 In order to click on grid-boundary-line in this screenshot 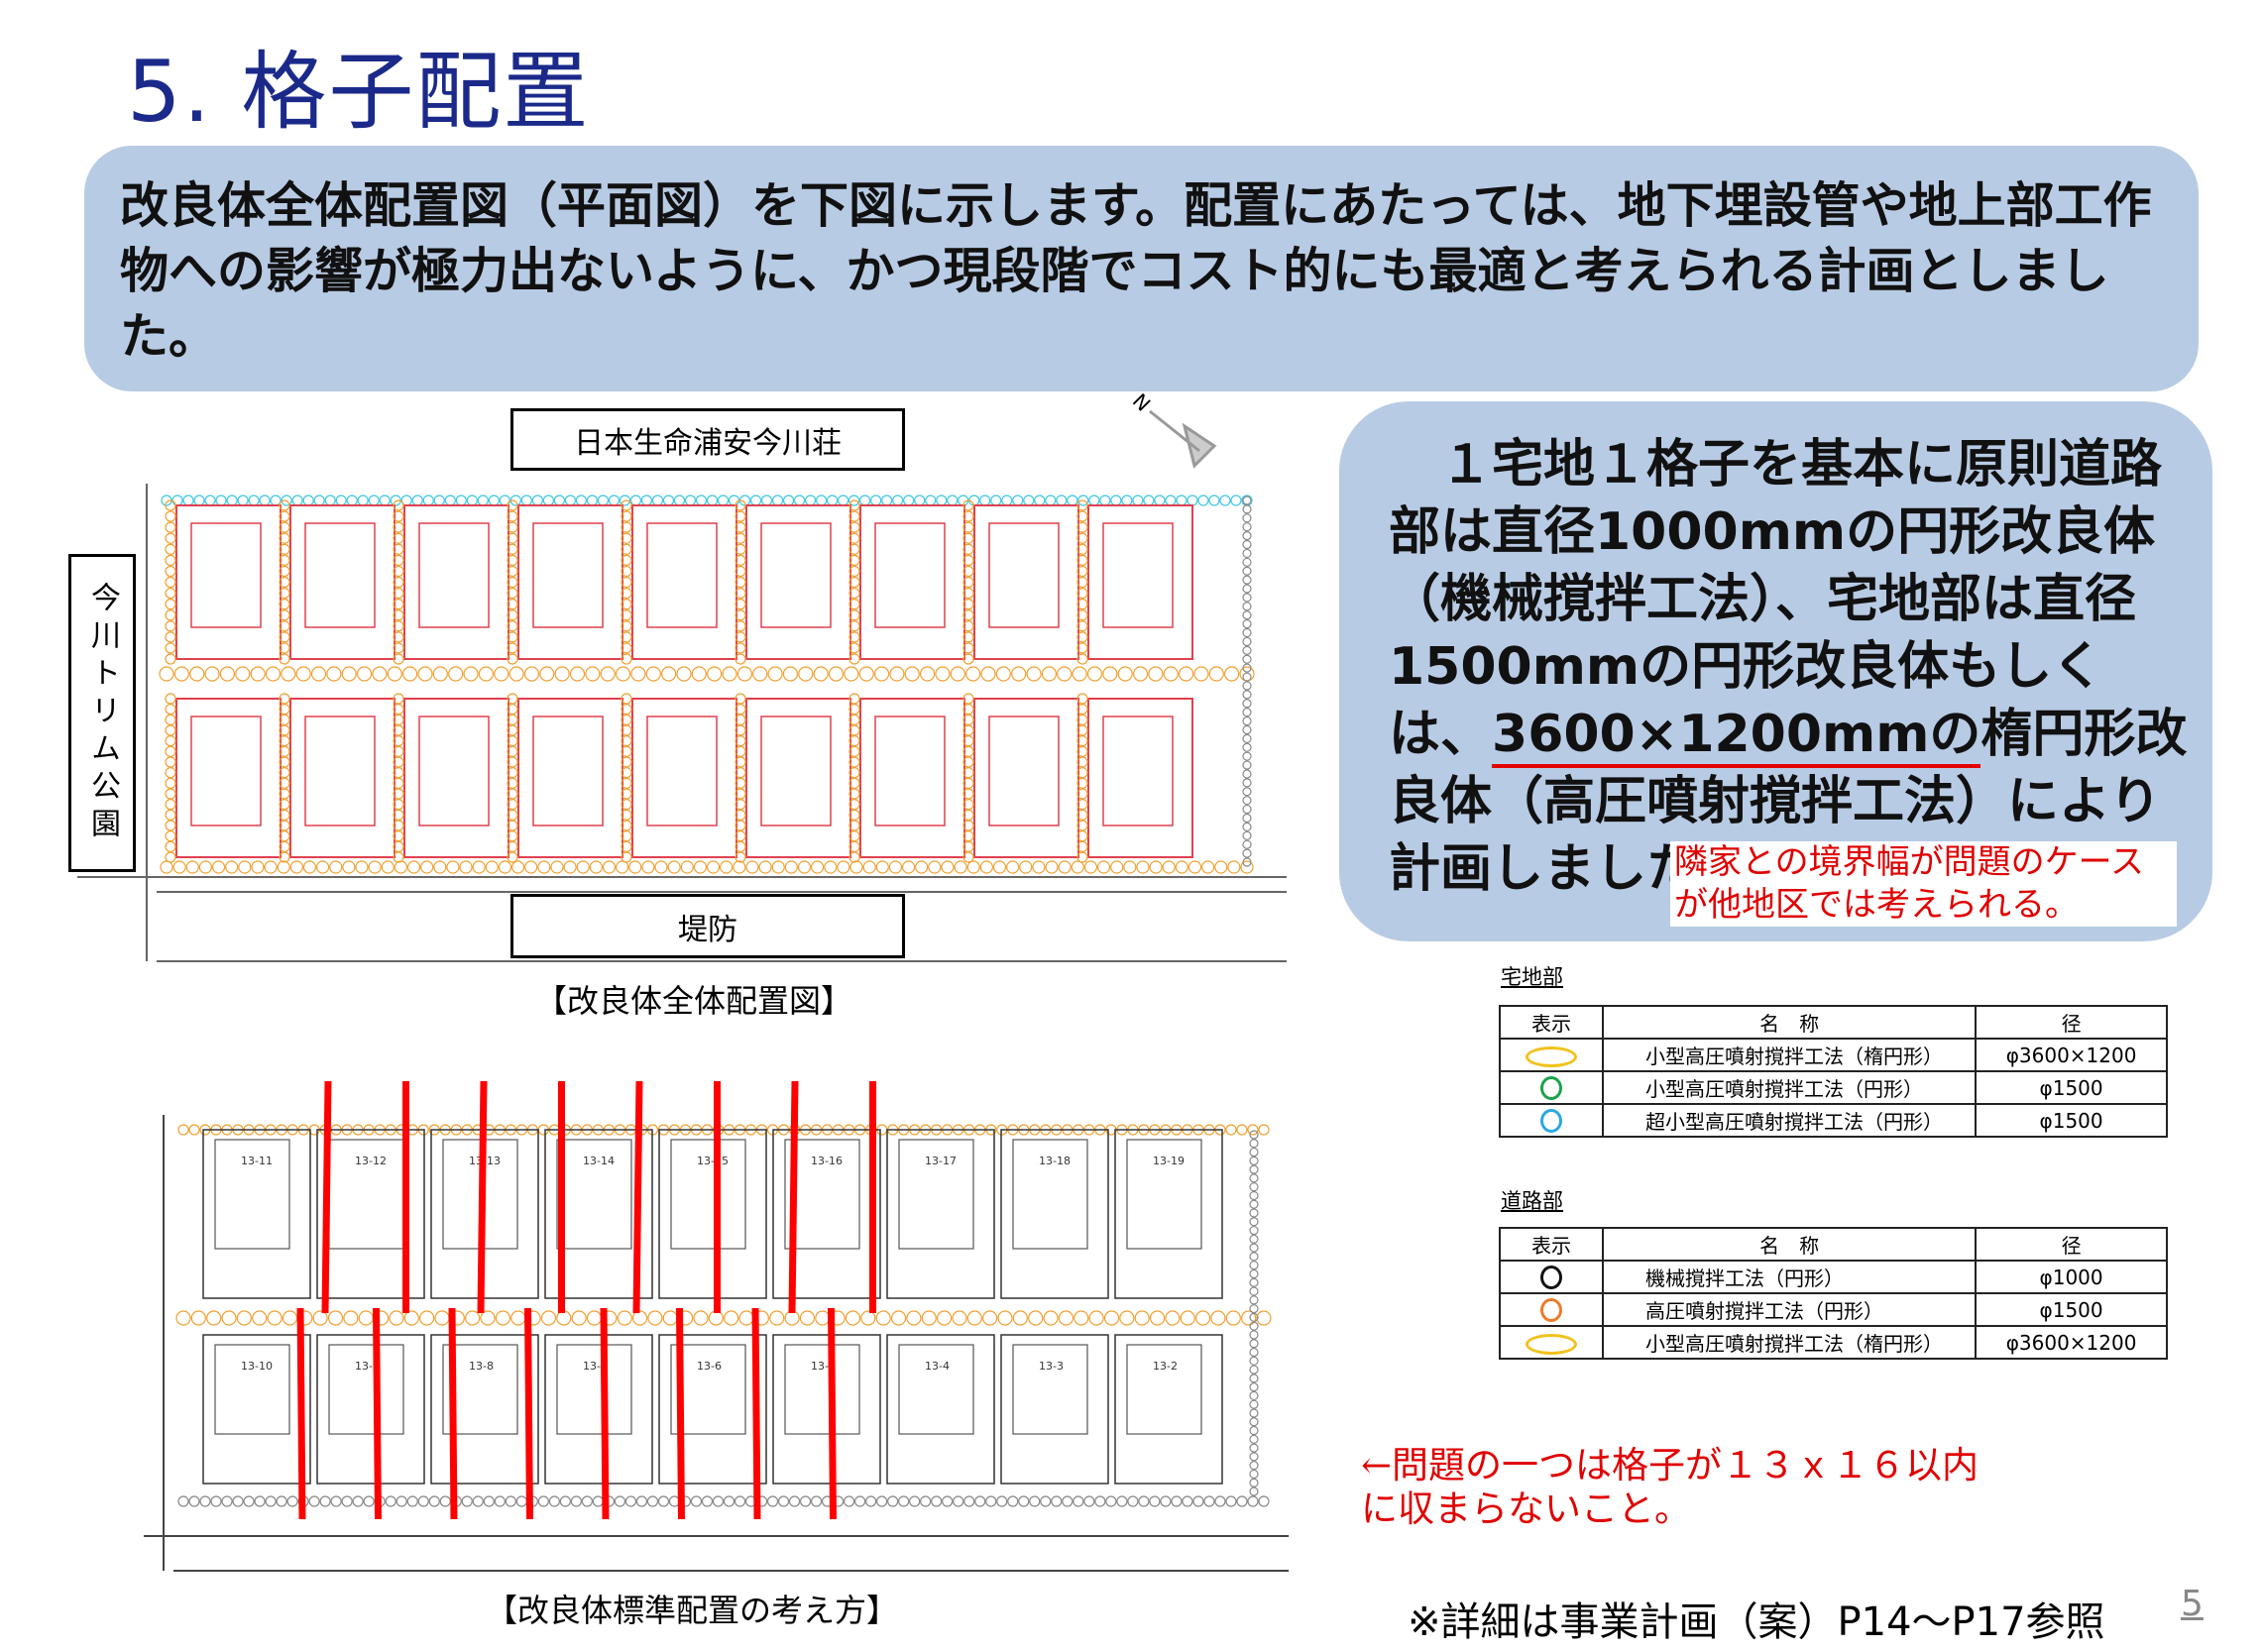, I will do `click(326, 1197)`.